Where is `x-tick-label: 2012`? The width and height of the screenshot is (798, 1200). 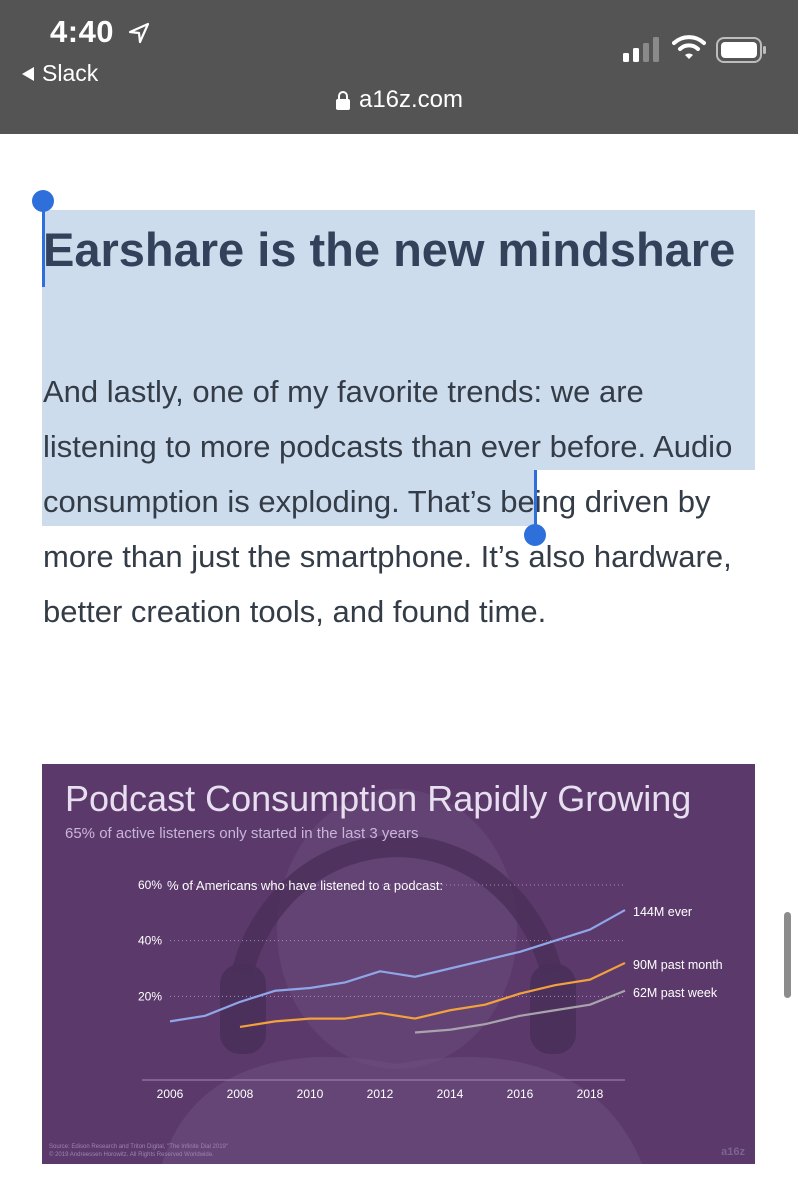
x-tick-label: 2012 is located at coordinates (380, 1094).